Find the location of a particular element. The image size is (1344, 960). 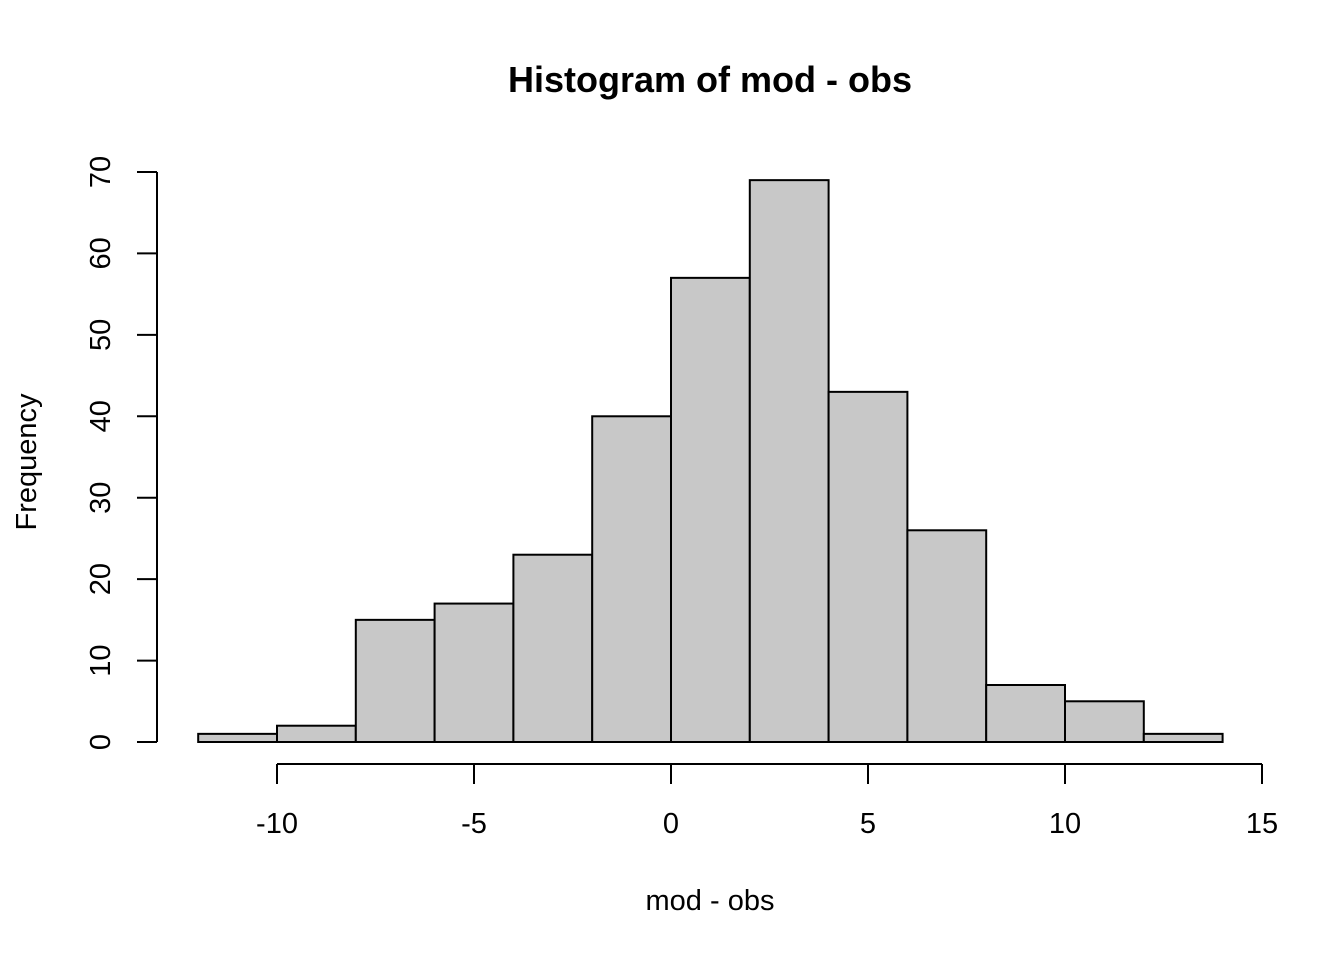

y-tick-label: 10 is located at coordinates (101, 660).